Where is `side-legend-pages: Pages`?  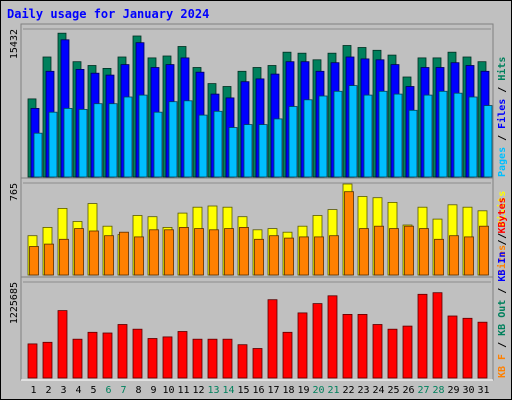 side-legend-pages: Pages is located at coordinates (502, 162).